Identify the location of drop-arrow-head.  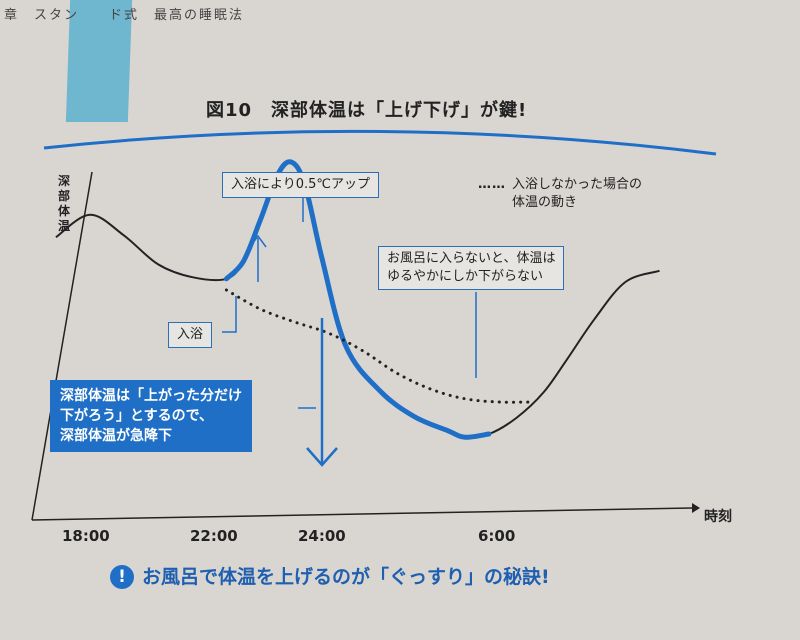
(322, 457).